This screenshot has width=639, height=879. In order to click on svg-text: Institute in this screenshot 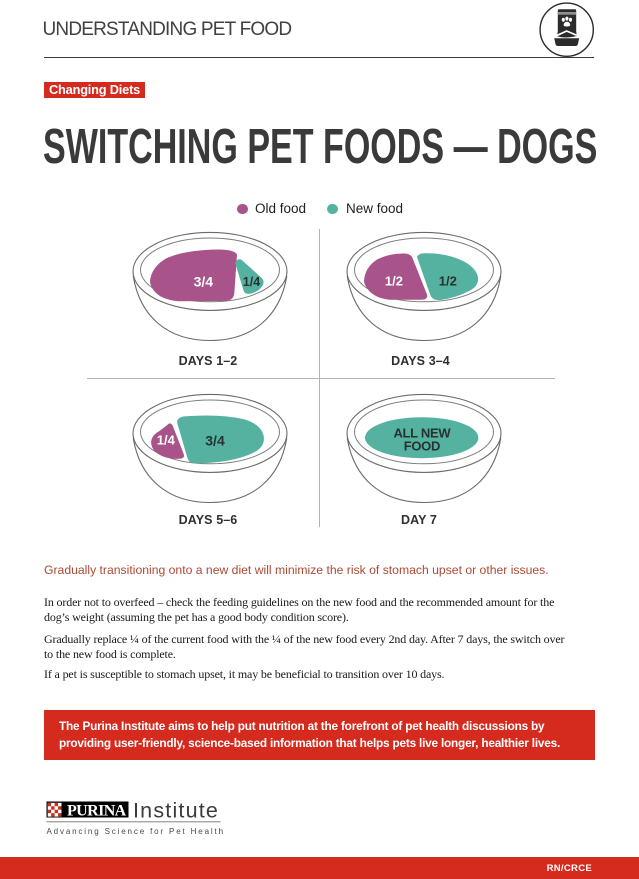, I will do `click(176, 810)`.